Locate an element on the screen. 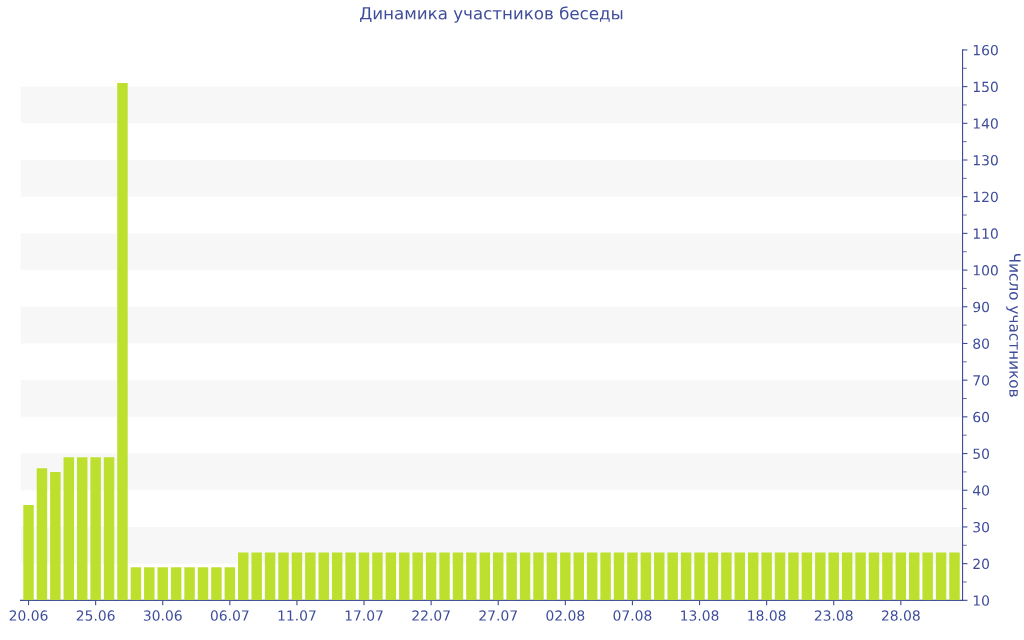 The image size is (1024, 640). x-tick-label: 17.07 is located at coordinates (364, 615).